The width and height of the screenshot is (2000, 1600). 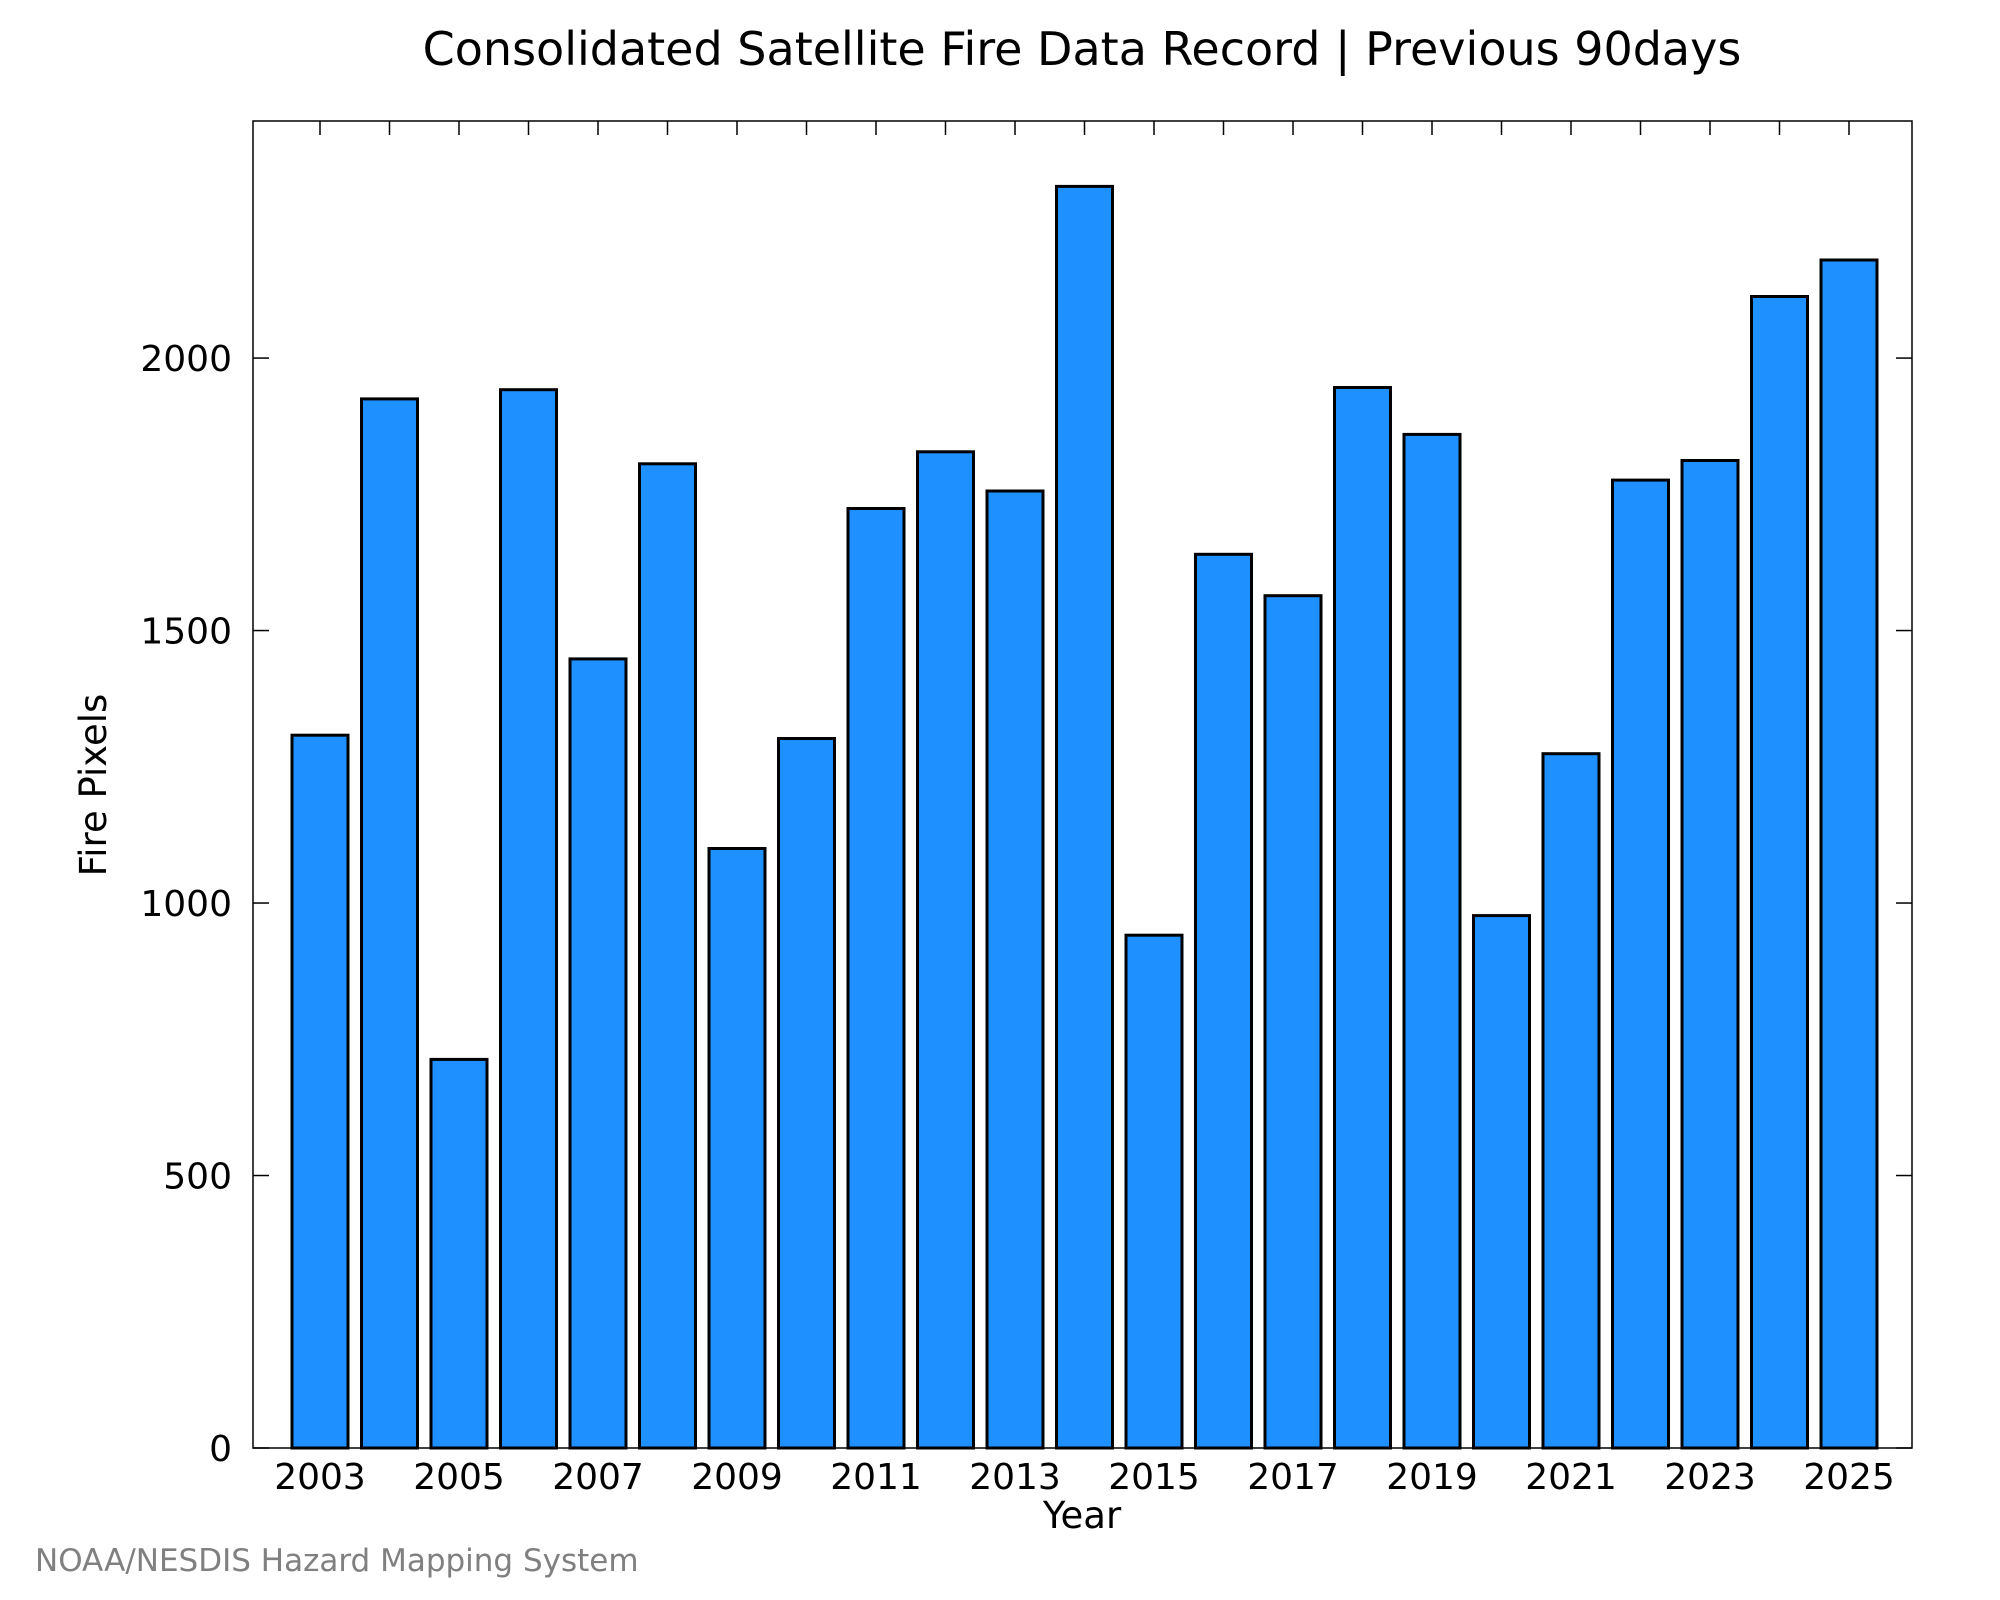 What do you see at coordinates (667, 956) in the screenshot?
I see `bar-2008` at bounding box center [667, 956].